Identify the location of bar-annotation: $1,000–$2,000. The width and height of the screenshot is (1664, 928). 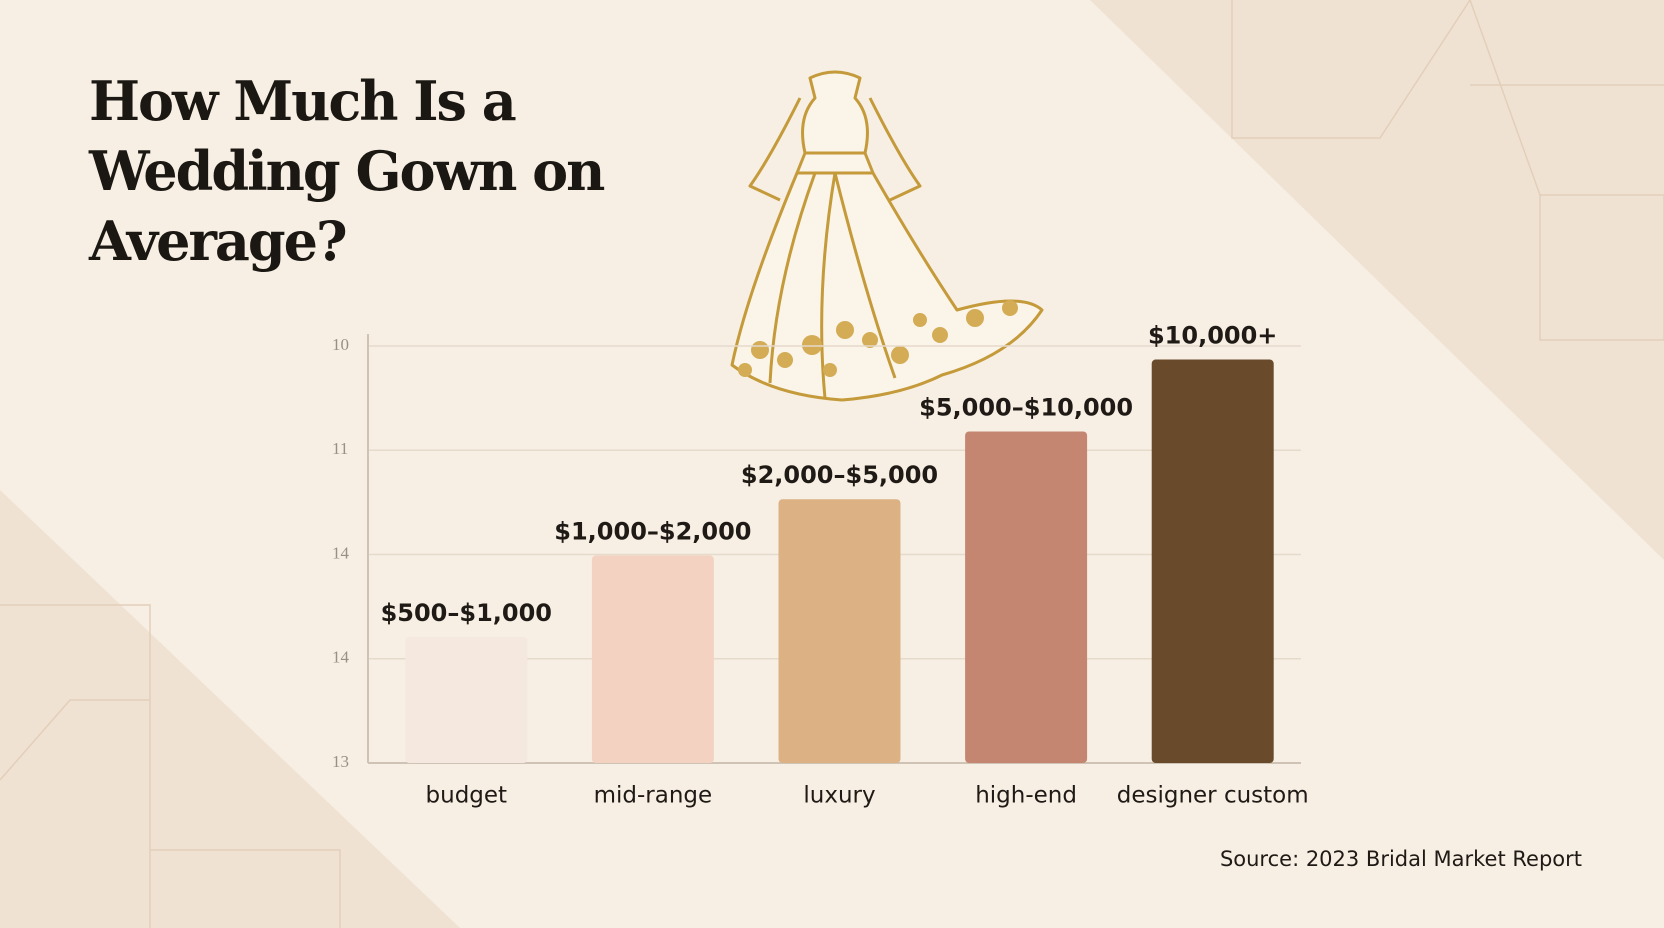
(652, 532).